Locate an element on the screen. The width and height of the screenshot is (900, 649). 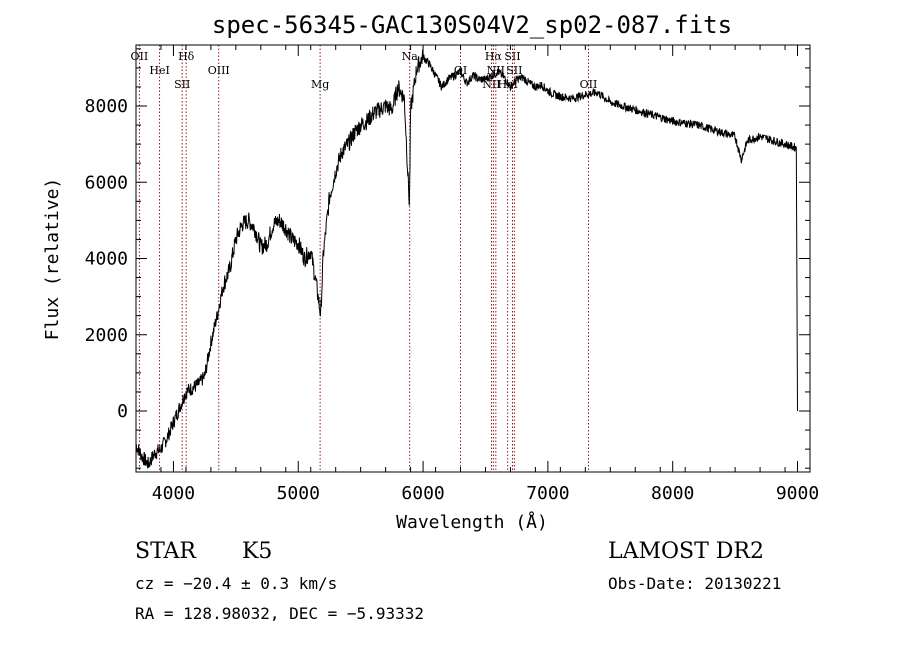
marker-label: Mg is located at coordinates (320, 84).